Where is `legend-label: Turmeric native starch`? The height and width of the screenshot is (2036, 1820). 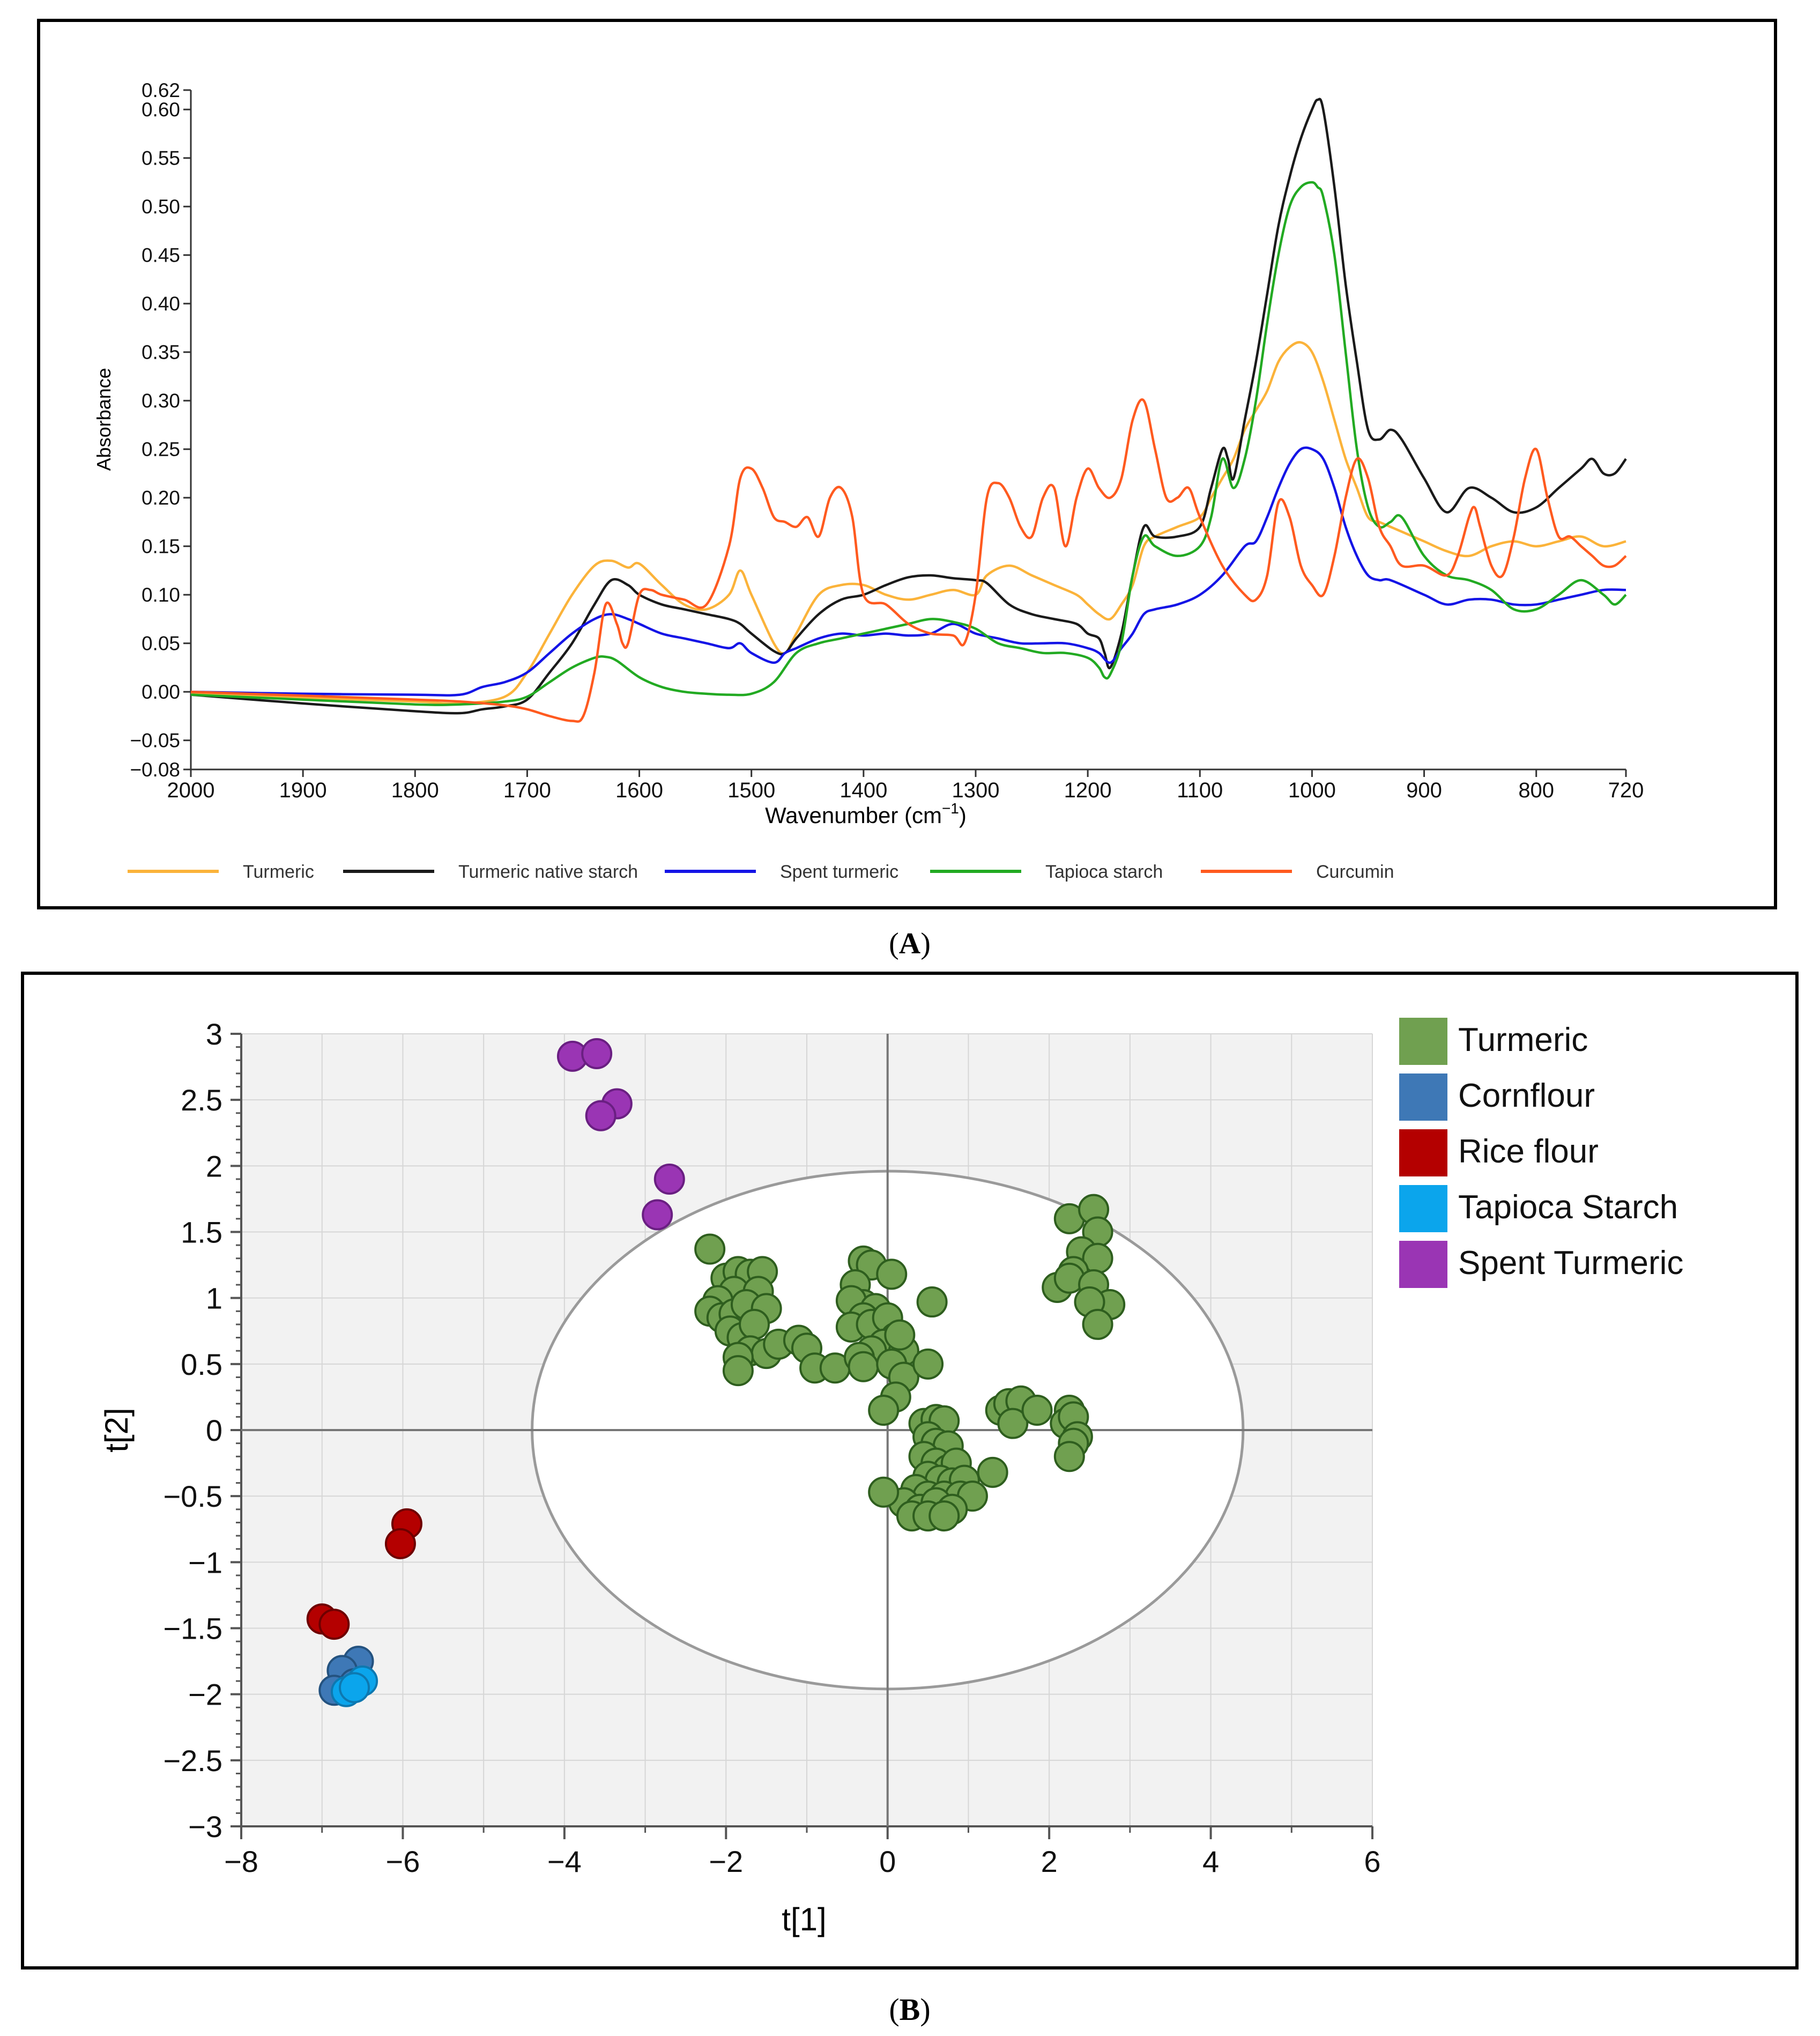 legend-label: Turmeric native starch is located at coordinates (548, 872).